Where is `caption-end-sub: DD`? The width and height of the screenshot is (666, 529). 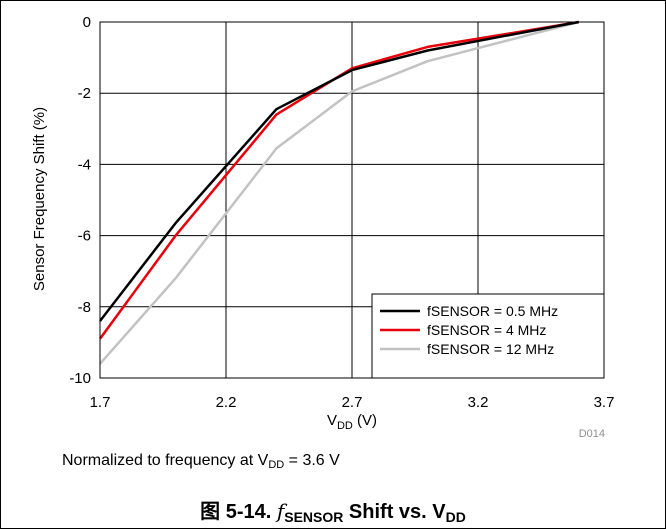
caption-end-sub: DD is located at coordinates (455, 517).